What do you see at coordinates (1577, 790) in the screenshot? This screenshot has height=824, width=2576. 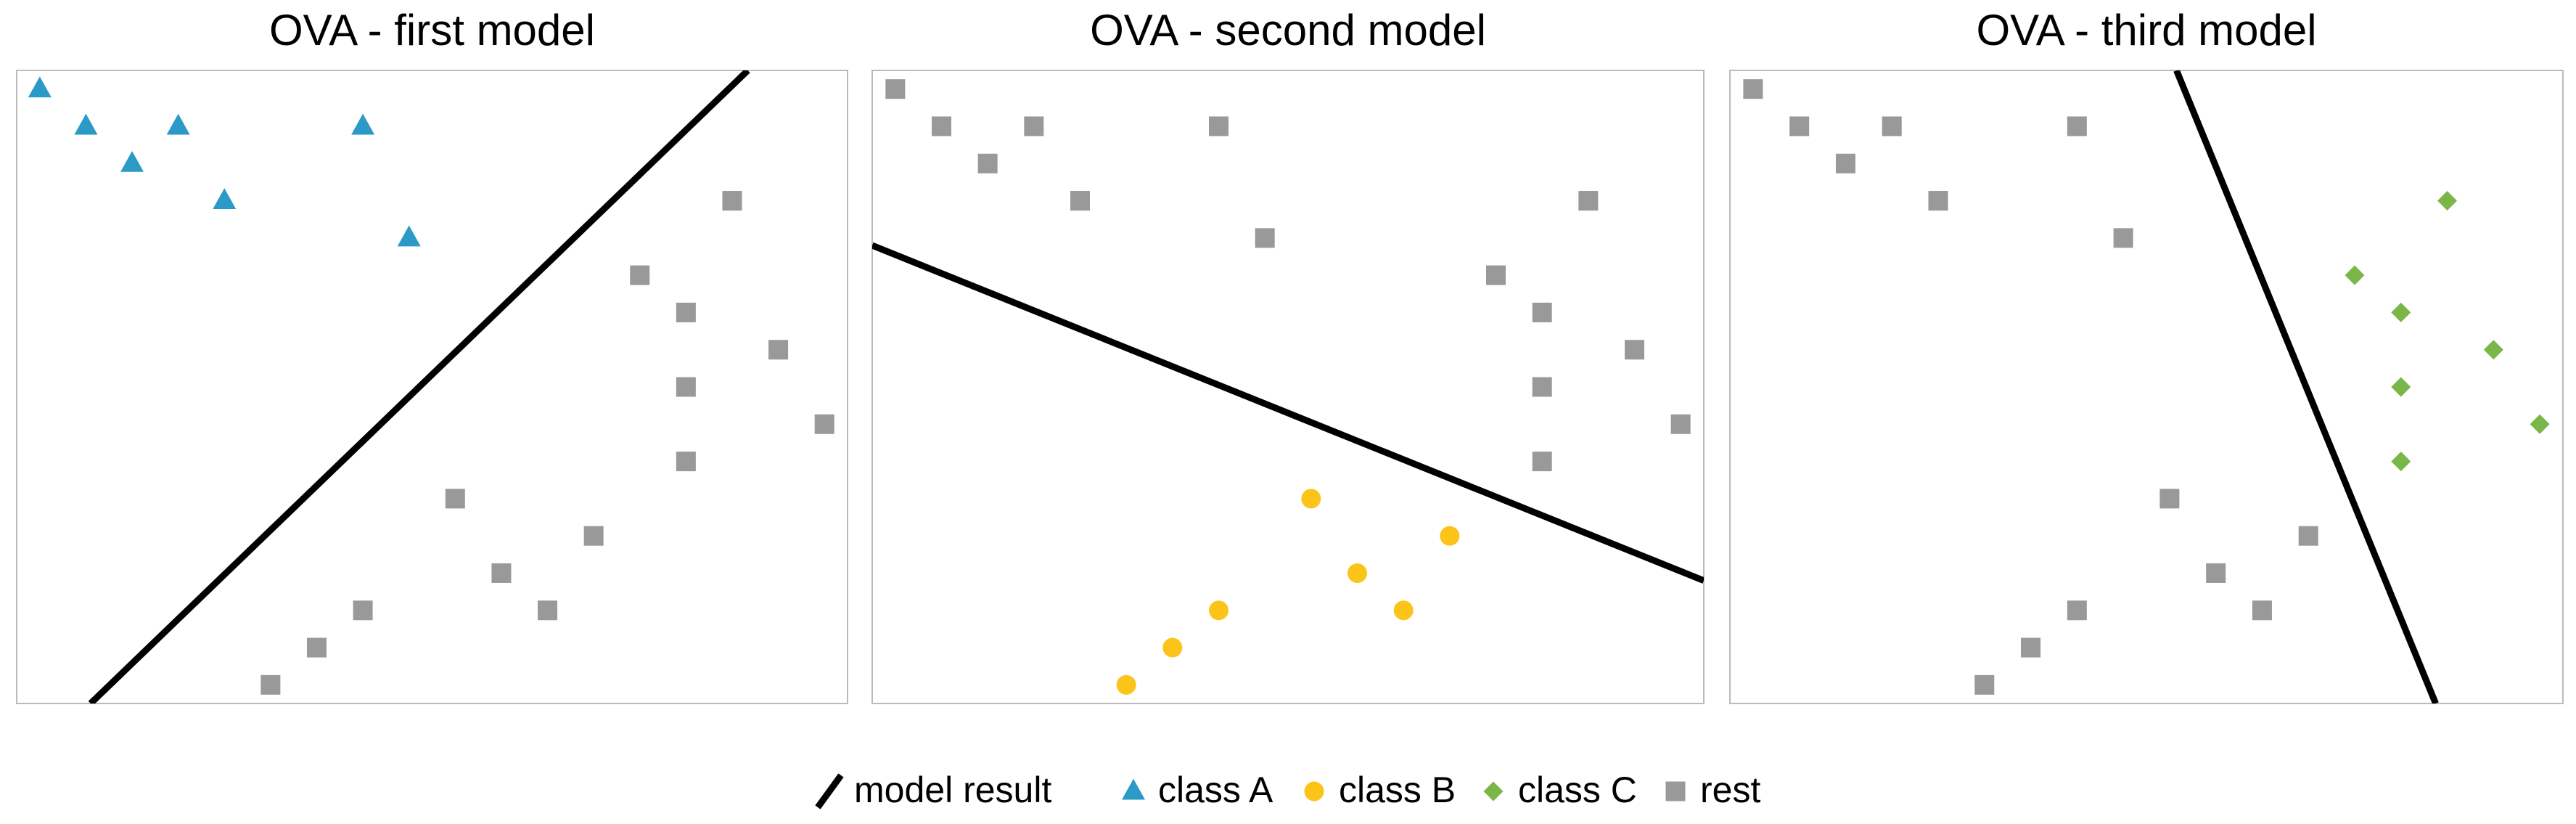 I see `legend-label: class C` at bounding box center [1577, 790].